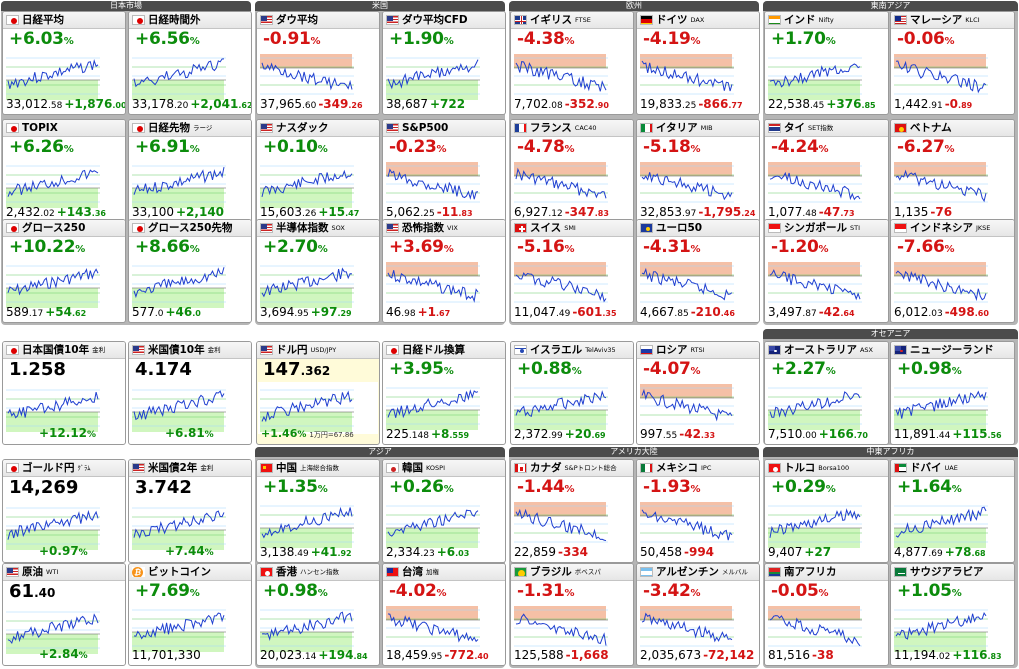 The image size is (1019, 669). Describe the element at coordinates (64, 511) in the screenshot. I see `market-card: ゴールド円 ｸﾞﾗﾑ 14,269 +0.97%` at that location.